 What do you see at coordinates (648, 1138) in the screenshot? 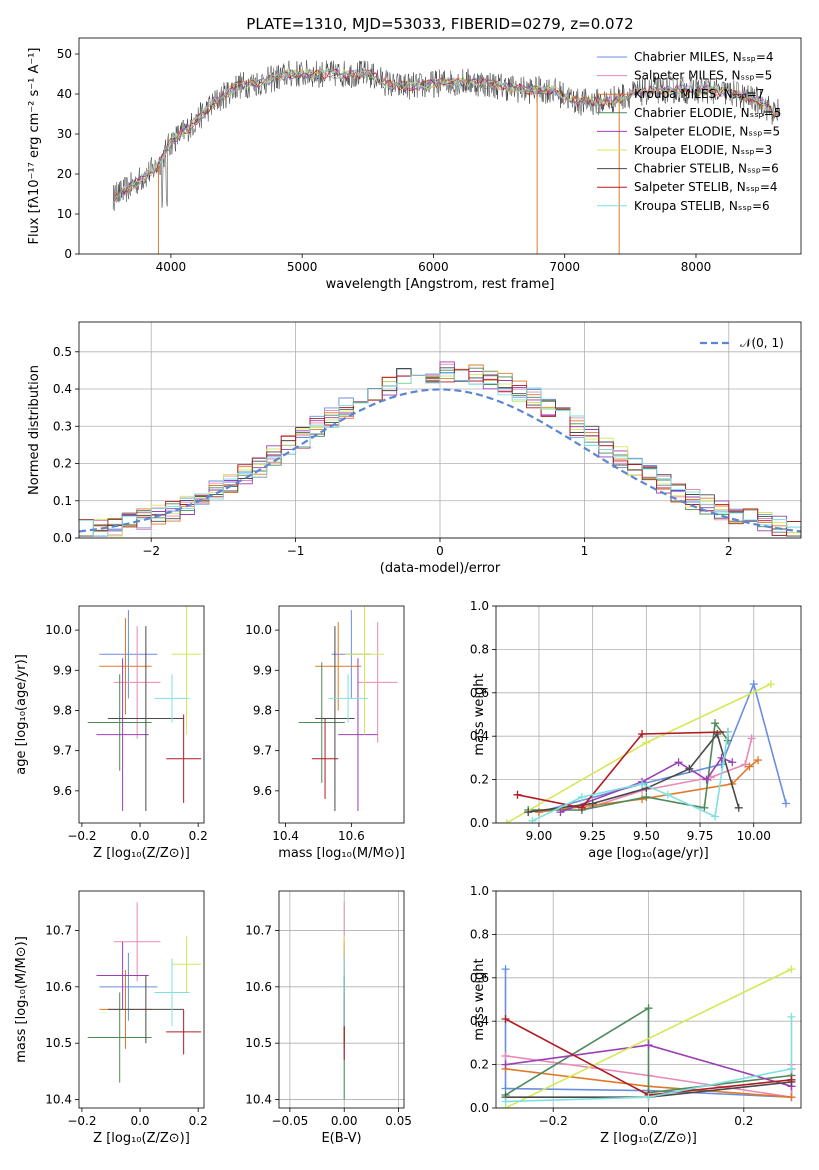
I see `x-axis-label: Z [log₁₀(Z/Z⊙)]` at bounding box center [648, 1138].